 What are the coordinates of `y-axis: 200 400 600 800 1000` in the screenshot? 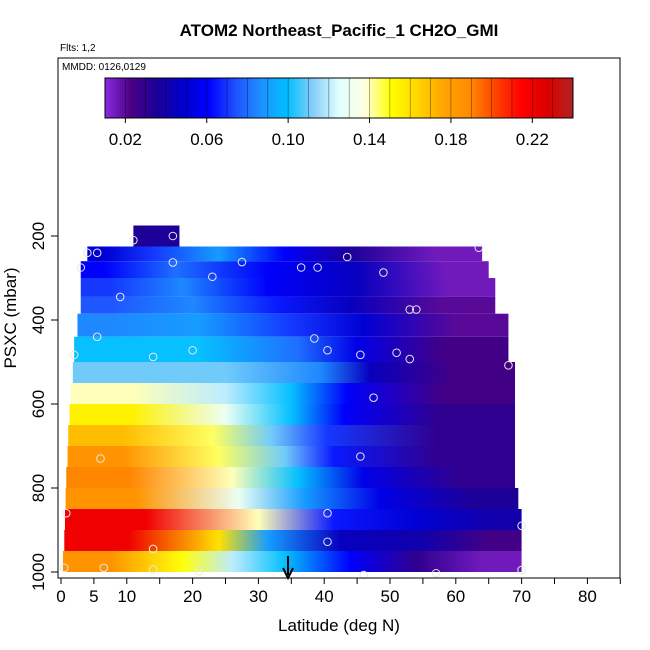 It's located at (43, 406).